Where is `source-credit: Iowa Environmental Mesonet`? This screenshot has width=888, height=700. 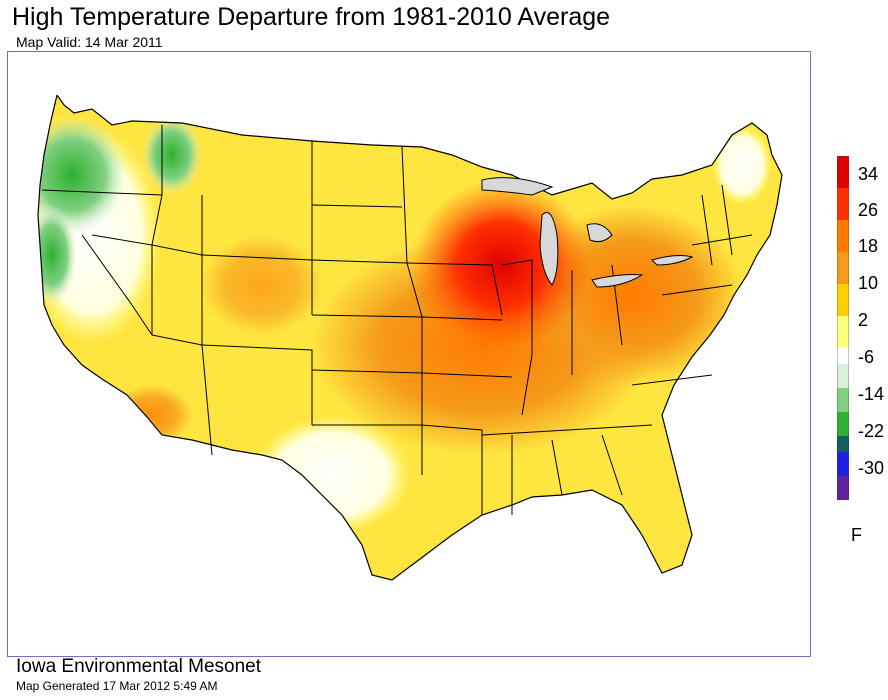 source-credit: Iowa Environmental Mesonet is located at coordinates (139, 666).